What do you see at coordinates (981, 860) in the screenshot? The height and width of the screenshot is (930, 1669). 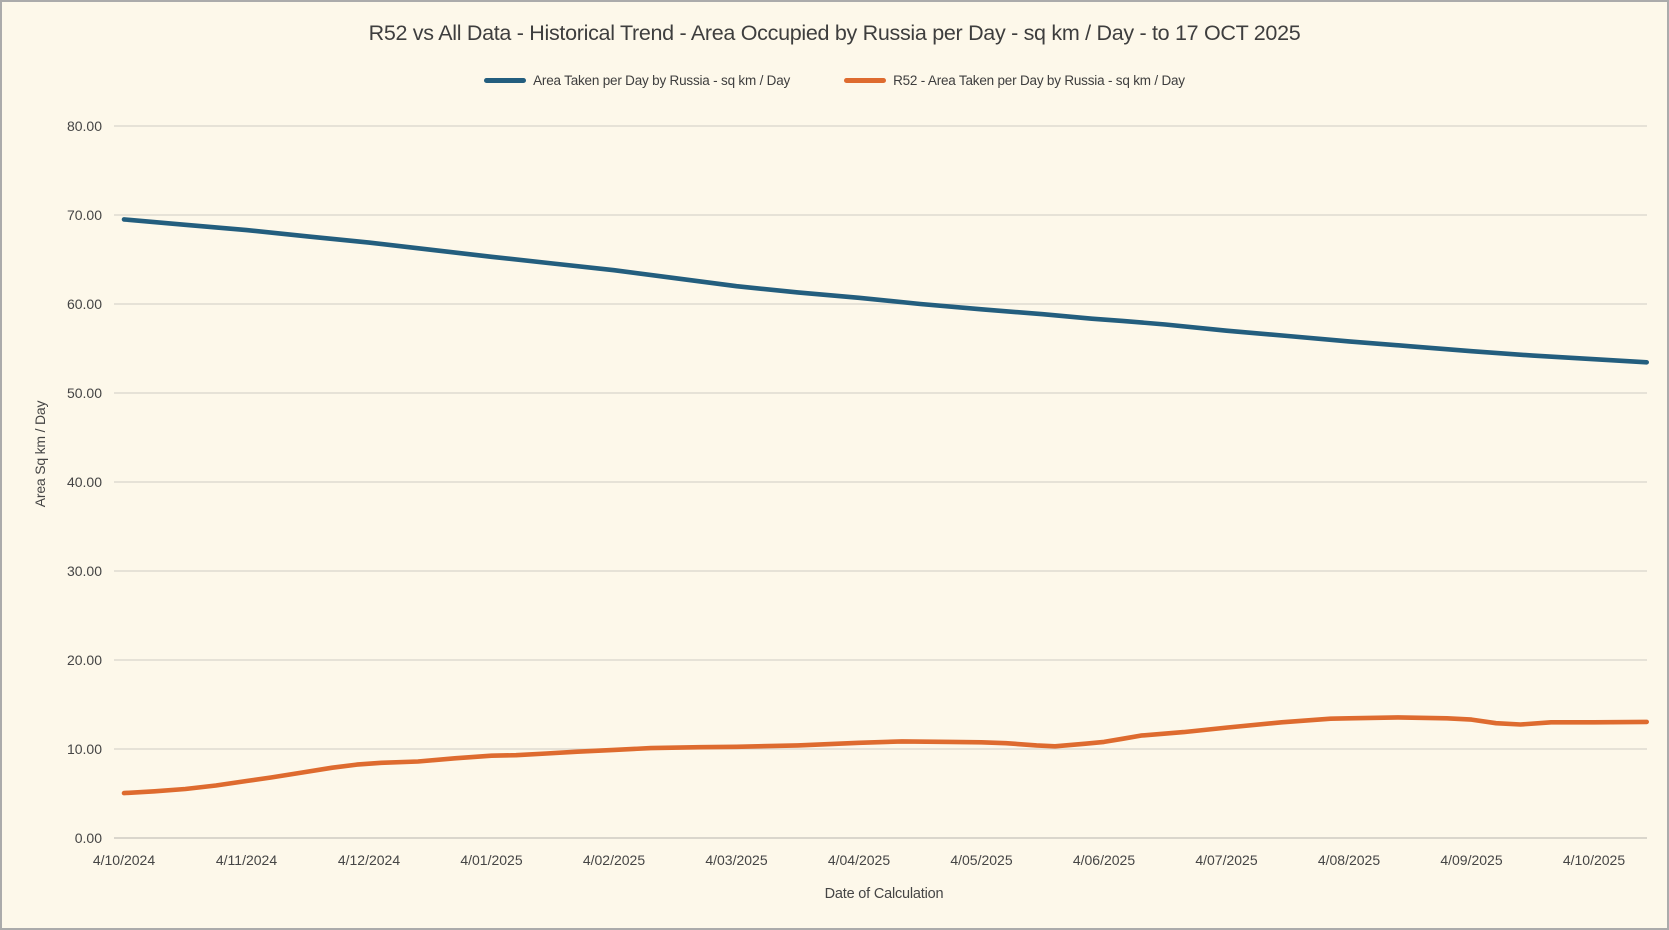 I see `x-tick-label: 4/05/2025` at bounding box center [981, 860].